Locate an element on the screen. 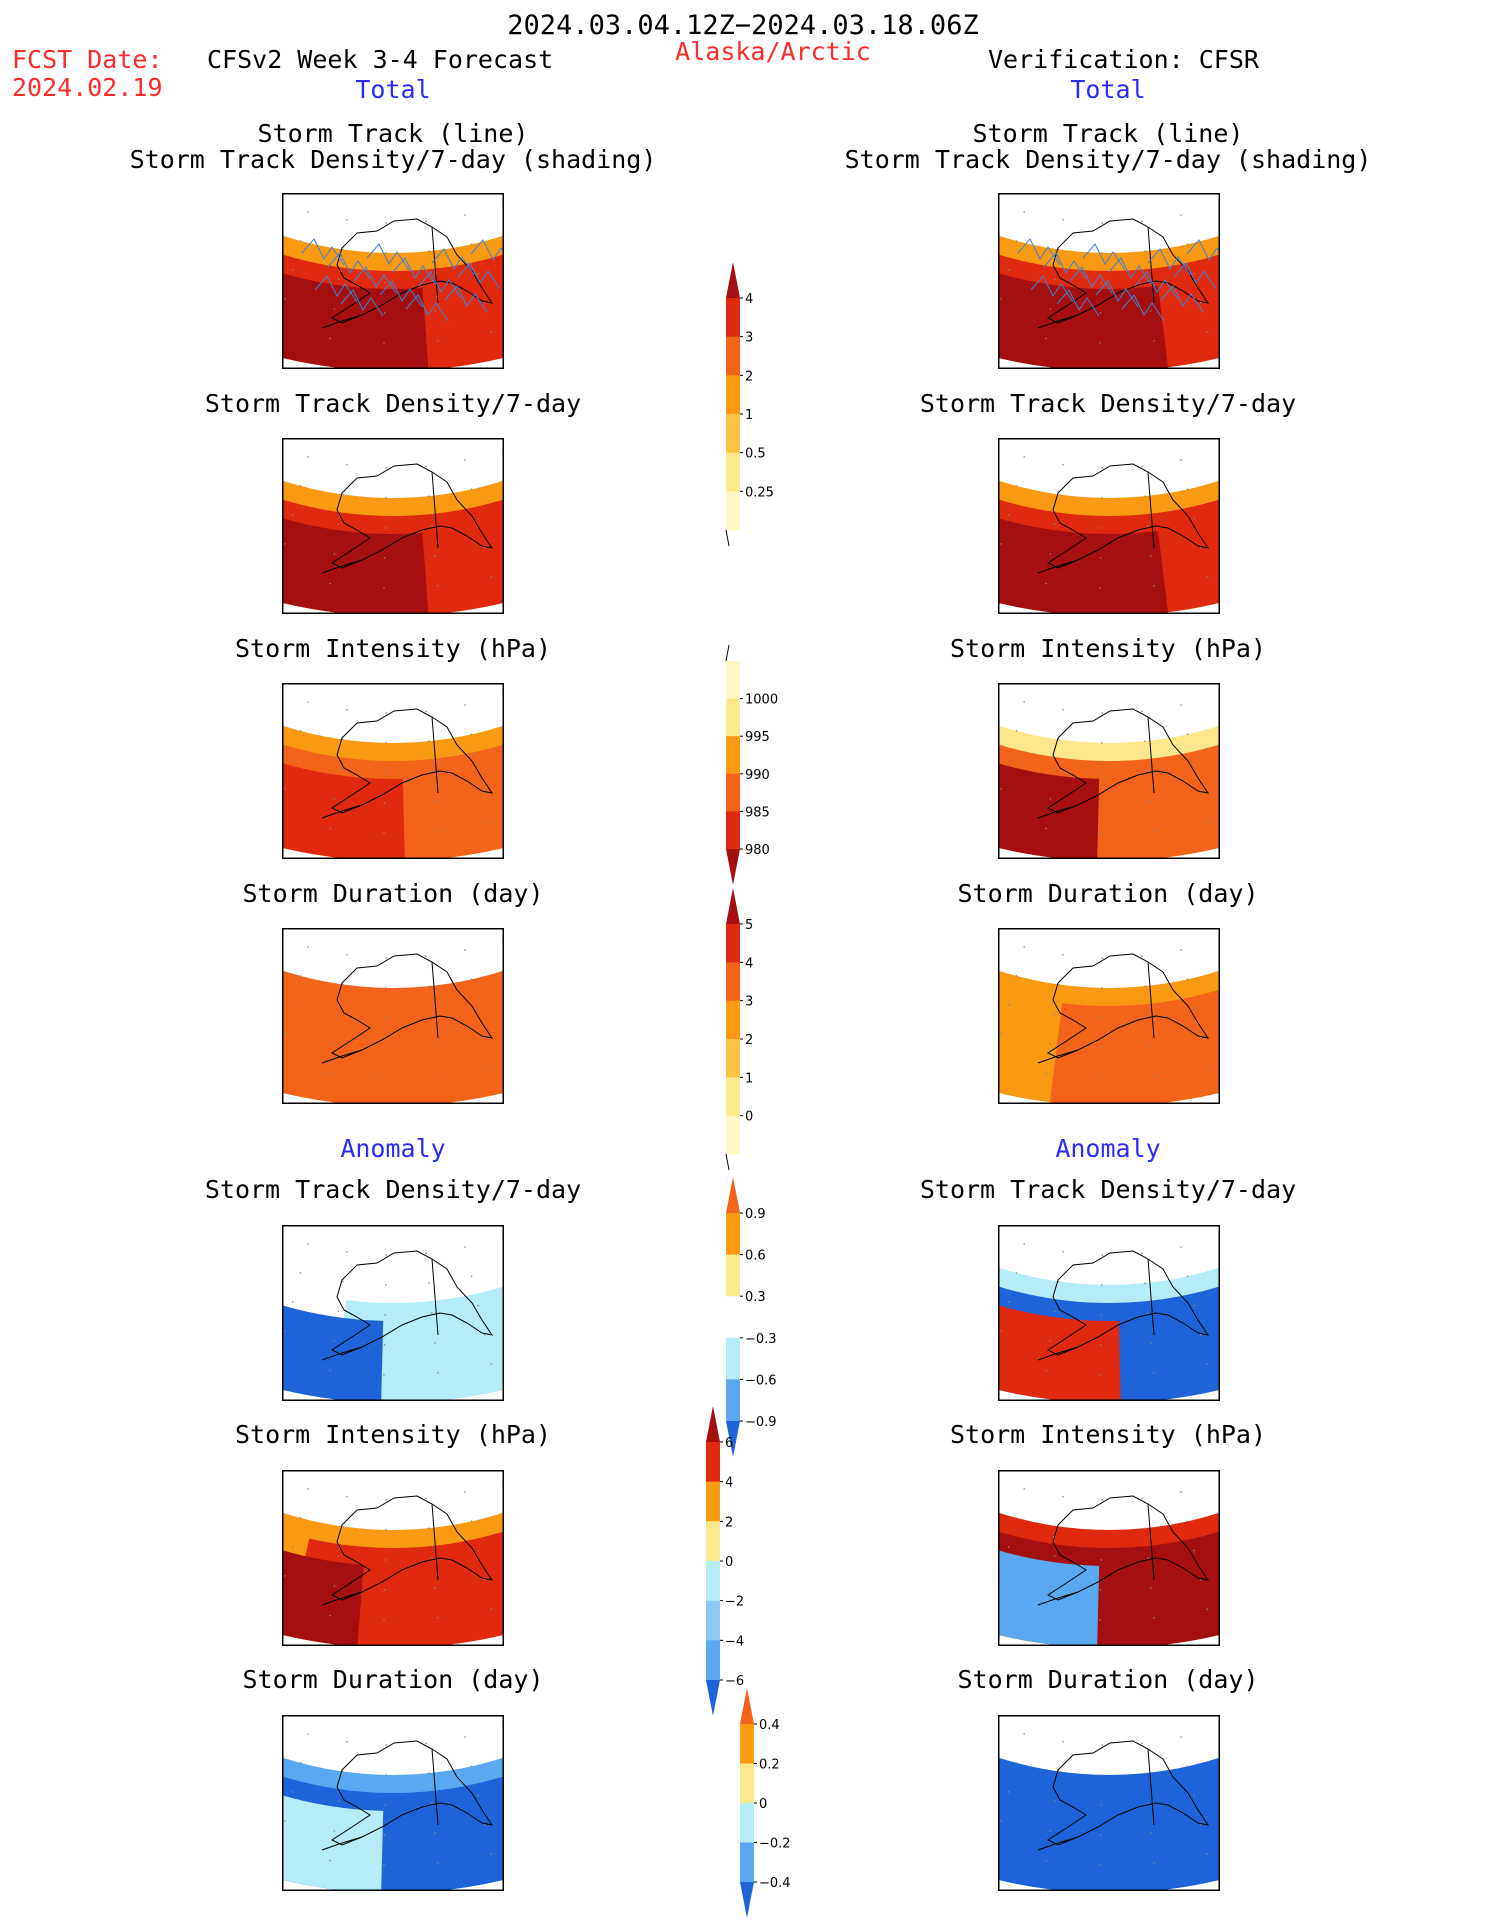  forecast-duration-anomaly-map is located at coordinates (393, 1803).